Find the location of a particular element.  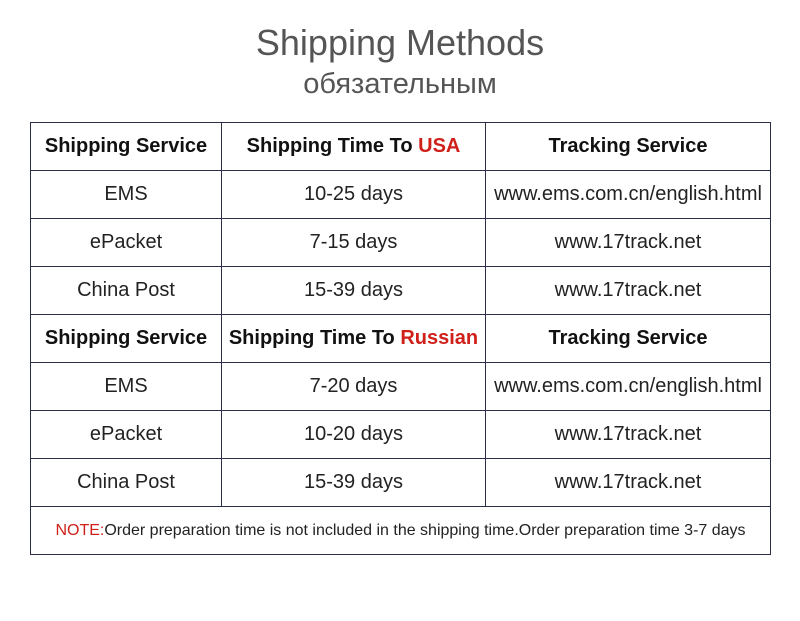

data-row: ePacket 10-20 days www.17track.net is located at coordinates (400, 434).